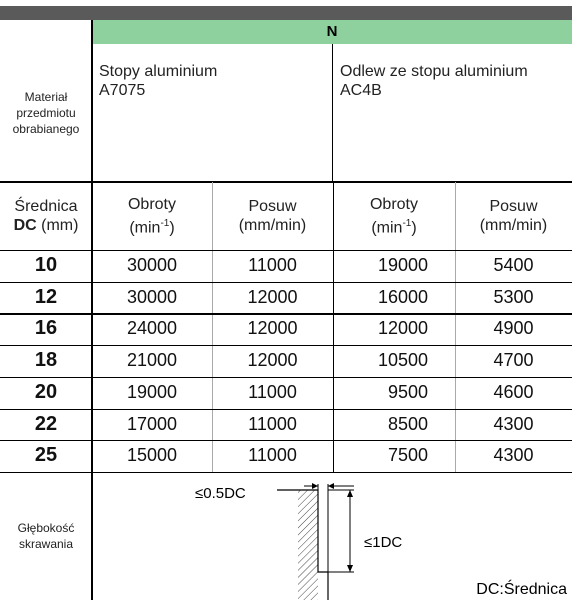 This screenshot has width=572, height=600. Describe the element at coordinates (308, 545) in the screenshot. I see `hatch` at that location.